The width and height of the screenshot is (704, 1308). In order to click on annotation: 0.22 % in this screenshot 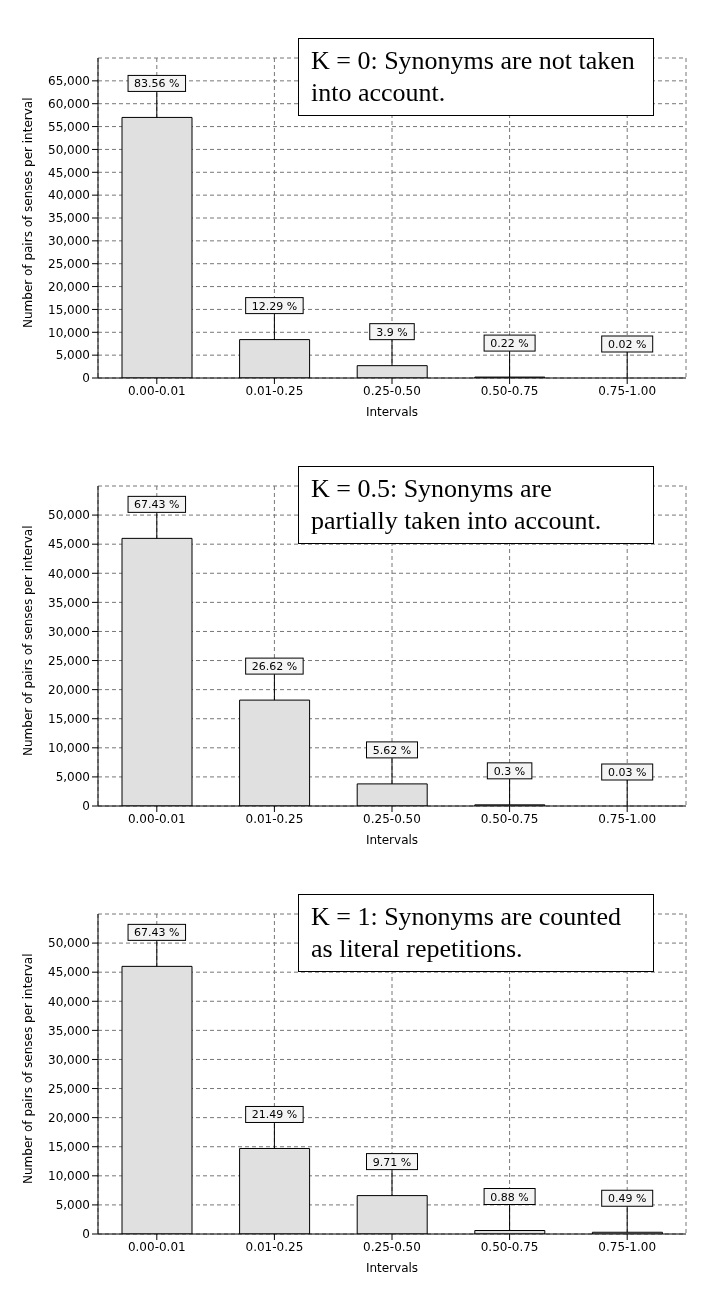, I will do `click(509, 344)`.